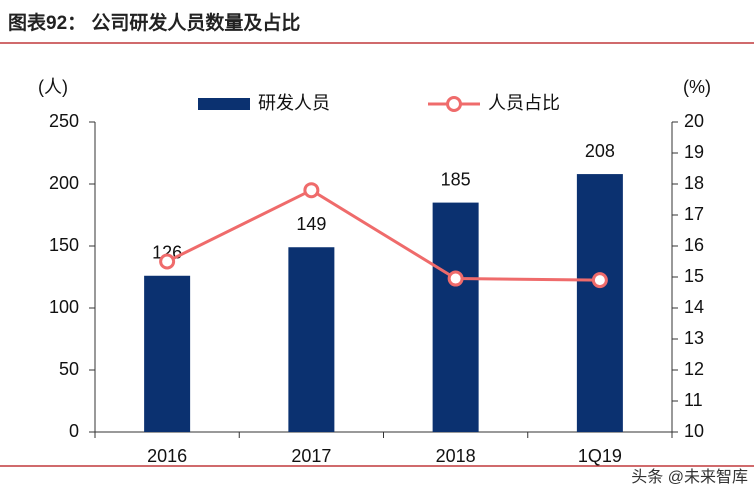  What do you see at coordinates (311, 456) in the screenshot?
I see `x-tick-label: 2017` at bounding box center [311, 456].